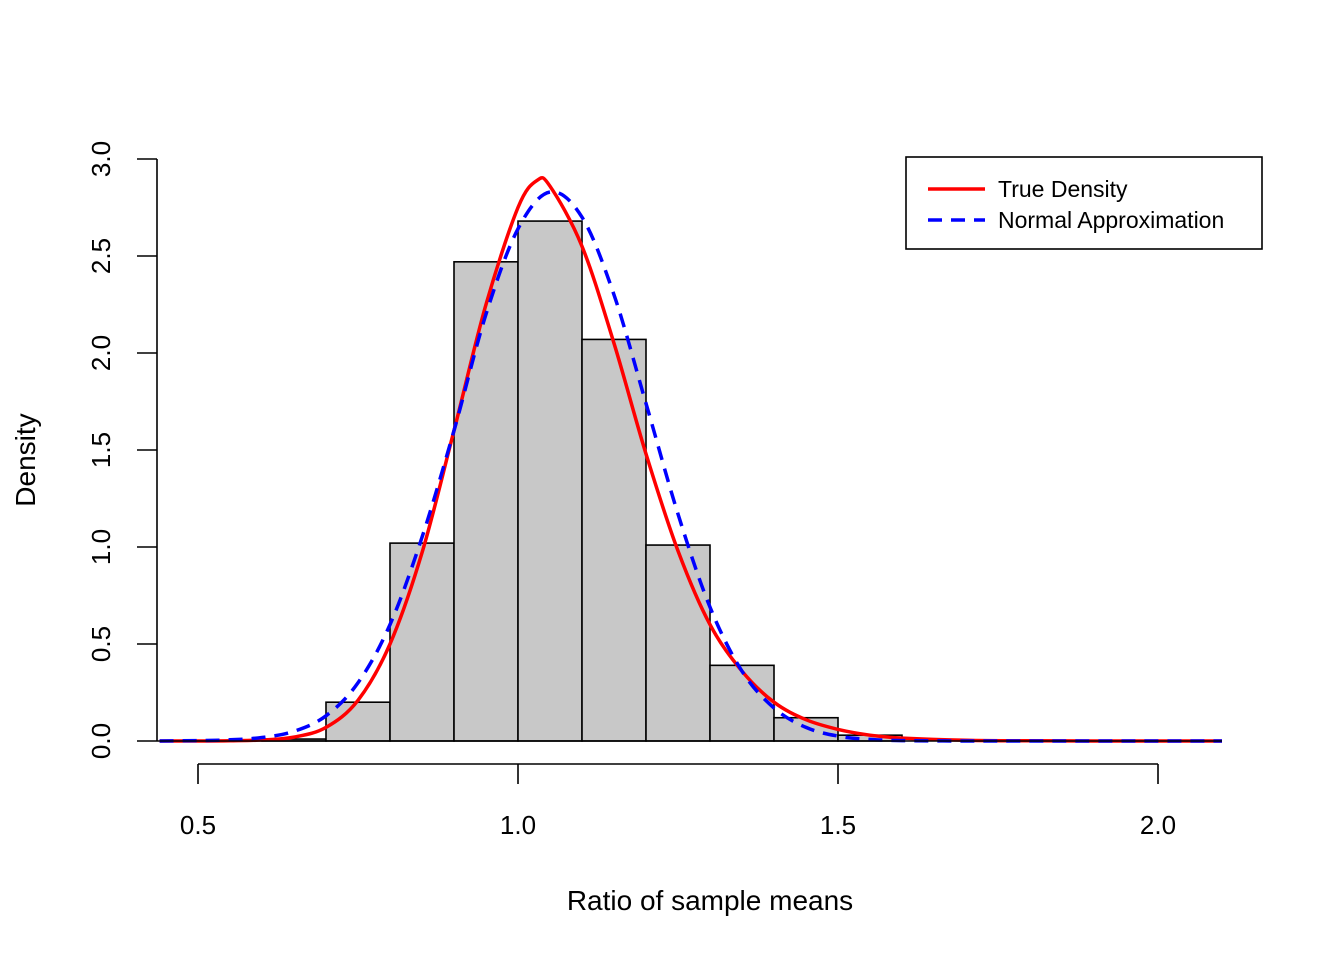  I want to click on x-tick-label: 1.0, so click(518, 825).